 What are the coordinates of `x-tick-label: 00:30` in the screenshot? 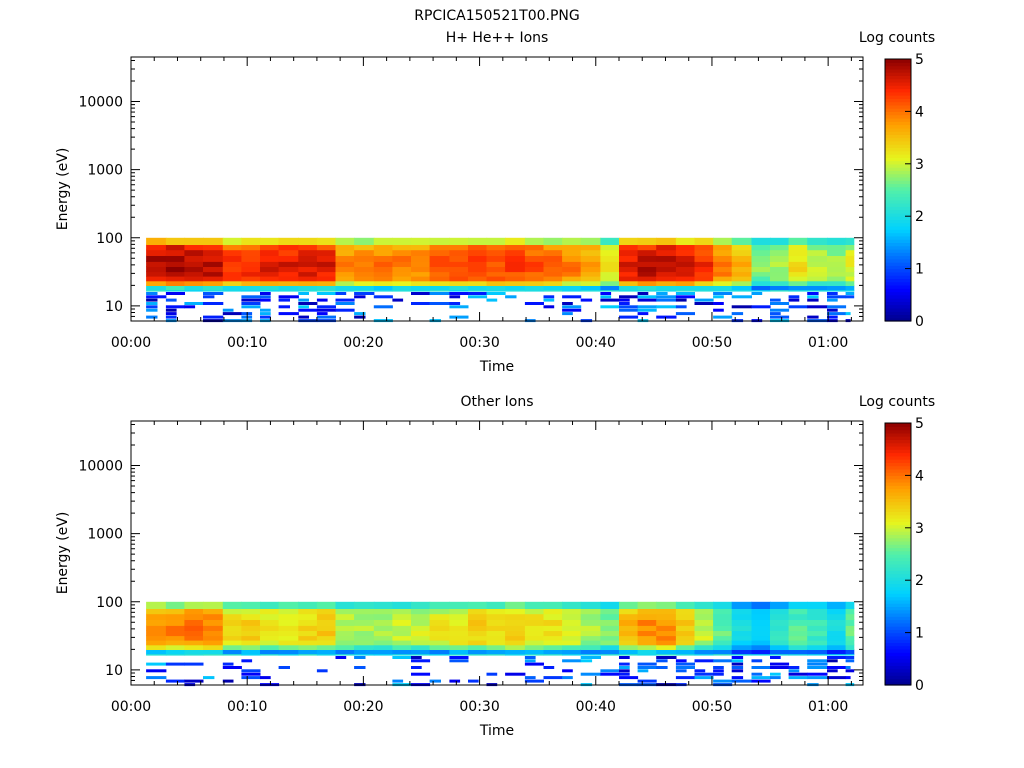 It's located at (479, 707).